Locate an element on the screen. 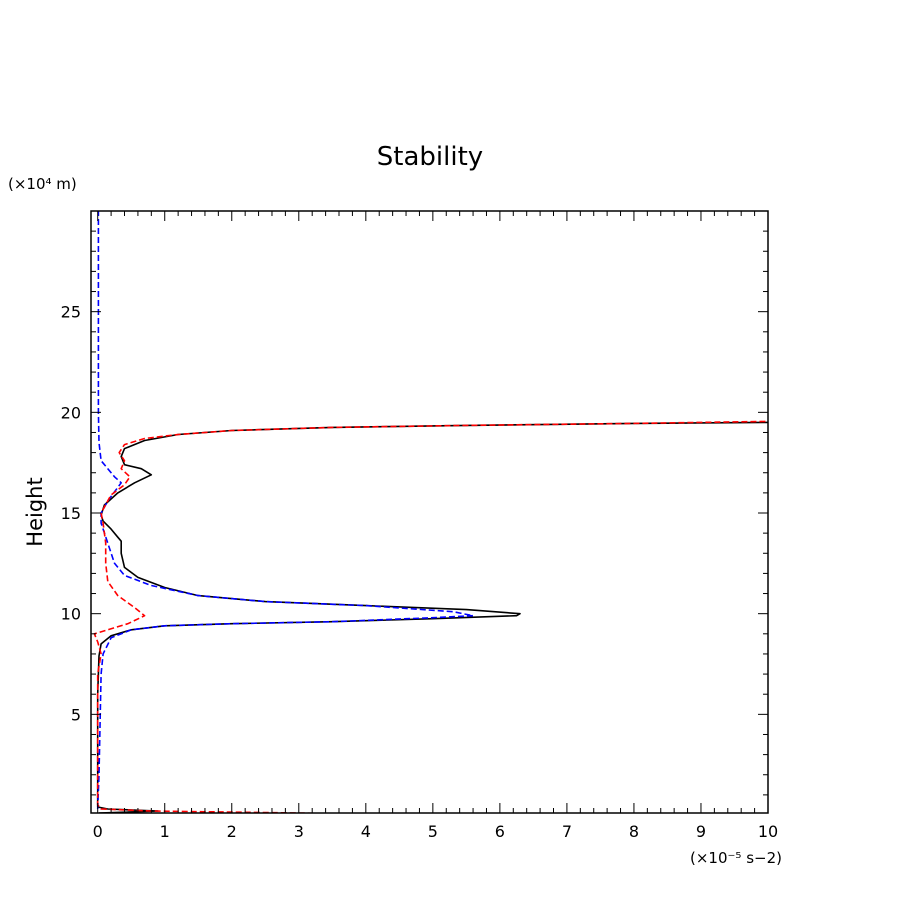 The image size is (904, 904). x-tick-label: 0 is located at coordinates (98, 831).